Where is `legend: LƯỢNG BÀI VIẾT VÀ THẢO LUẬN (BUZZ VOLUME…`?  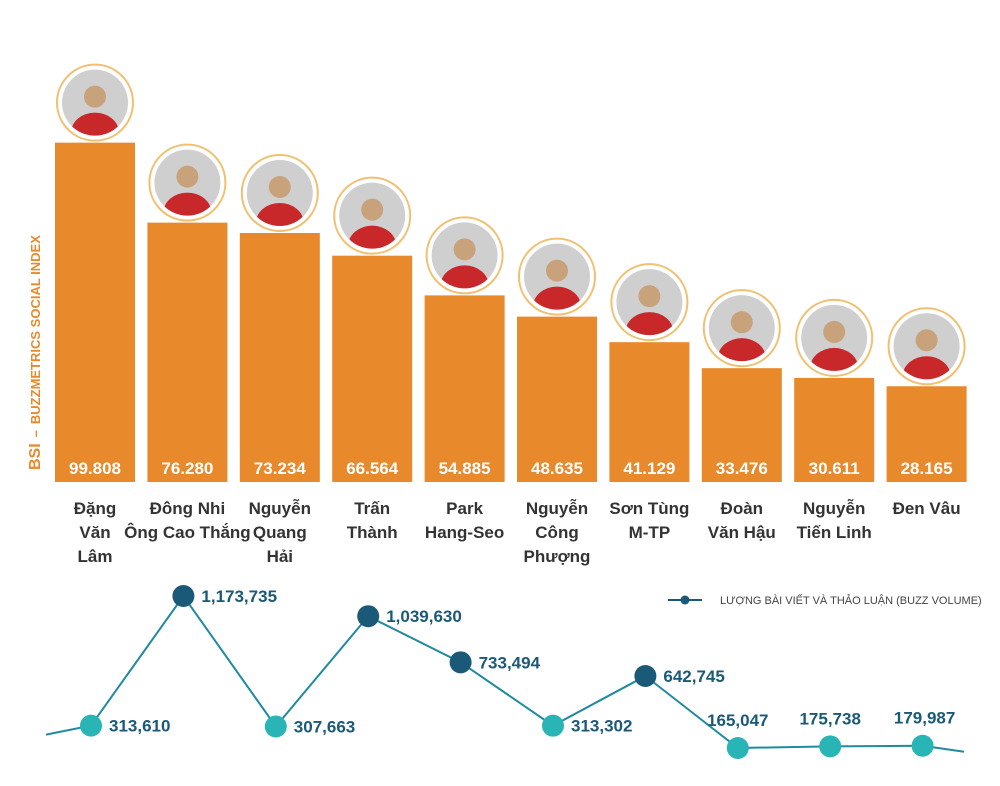 legend: LƯỢNG BÀI VIẾT VÀ THẢO LUẬN (BUZZ VOLUME… is located at coordinates (825, 600).